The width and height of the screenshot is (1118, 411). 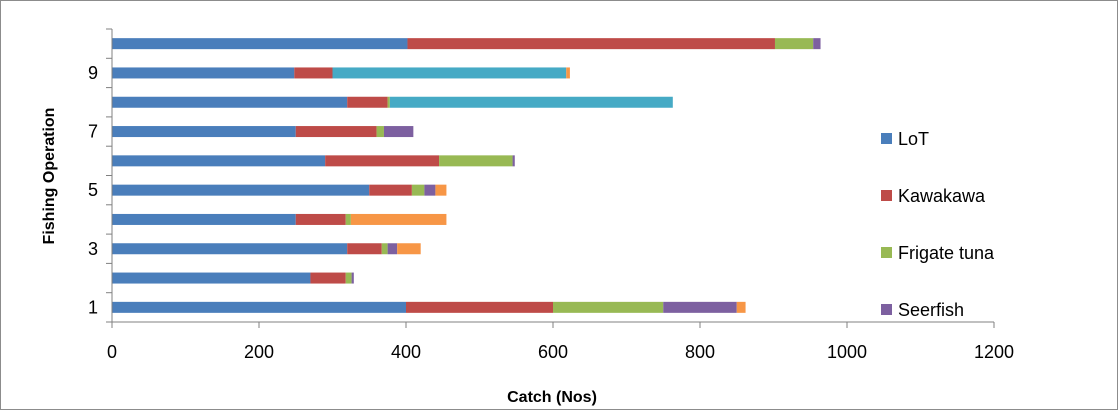 What do you see at coordinates (406, 352) in the screenshot?
I see `x-tick-label: 400` at bounding box center [406, 352].